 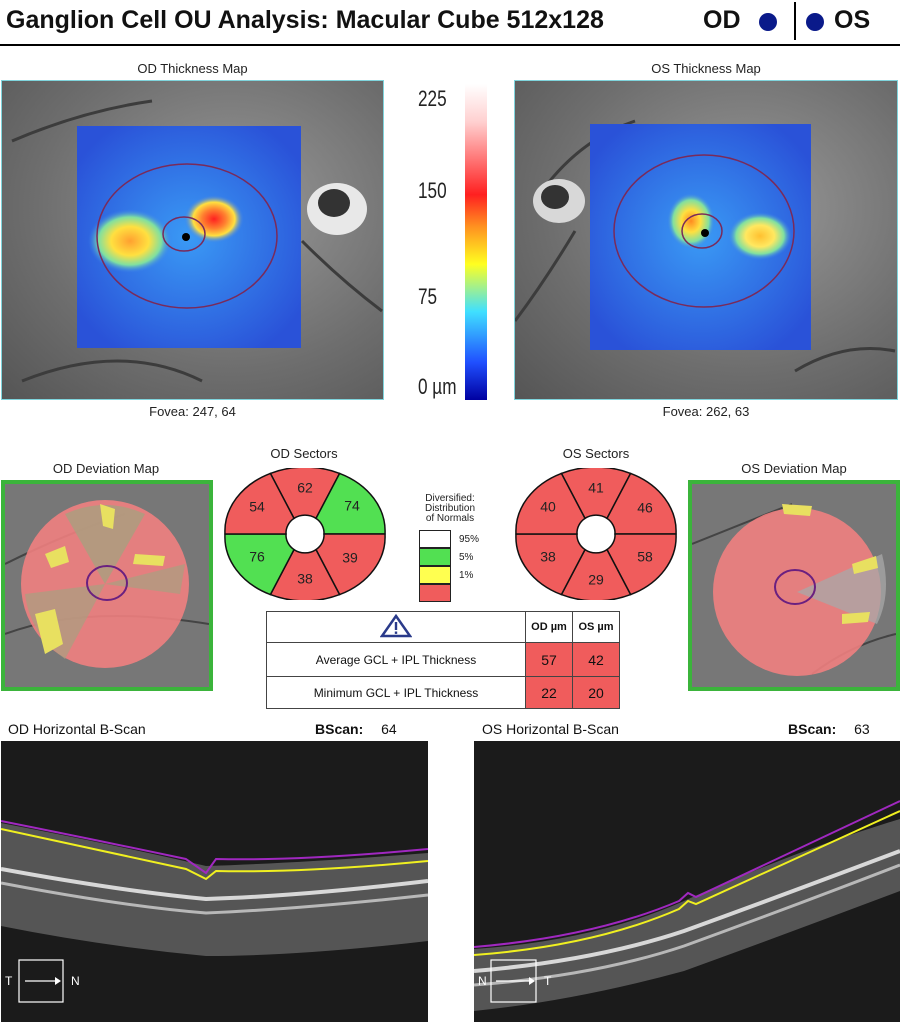 I want to click on os-sector-superotemporal, so click(x=641, y=503).